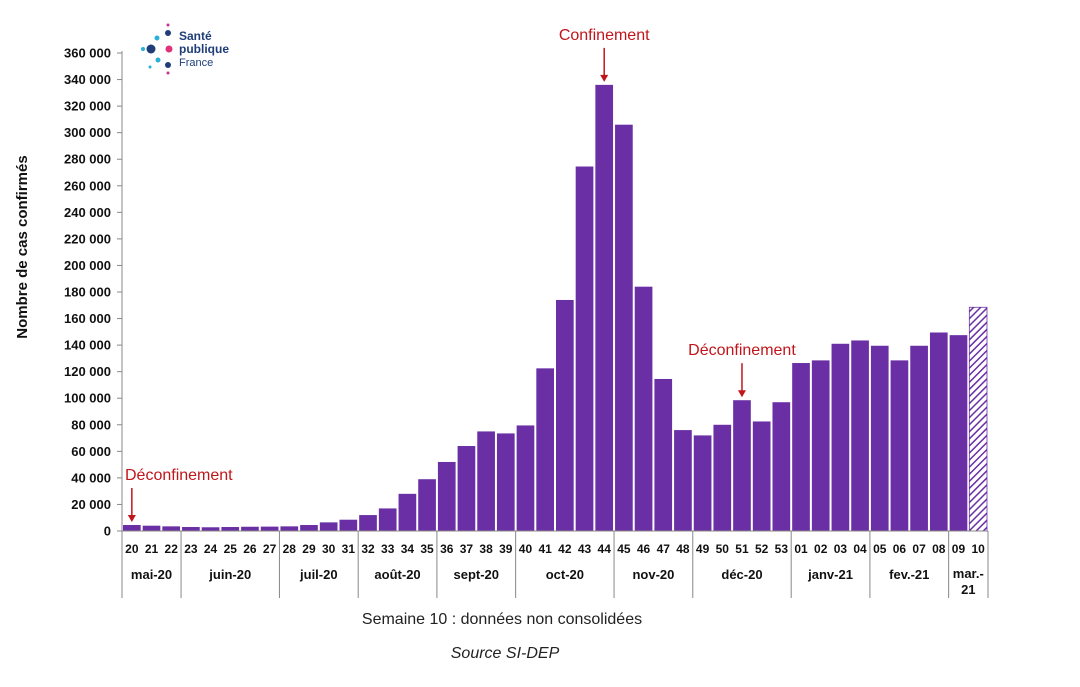 This screenshot has height=687, width=1080. I want to click on y-axis-label: Nombre de cas confirmés, so click(22, 246).